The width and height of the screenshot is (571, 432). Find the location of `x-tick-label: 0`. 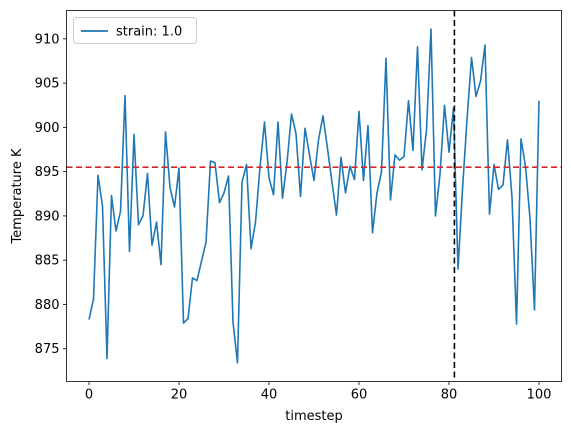

x-tick-label: 0 is located at coordinates (89, 395).